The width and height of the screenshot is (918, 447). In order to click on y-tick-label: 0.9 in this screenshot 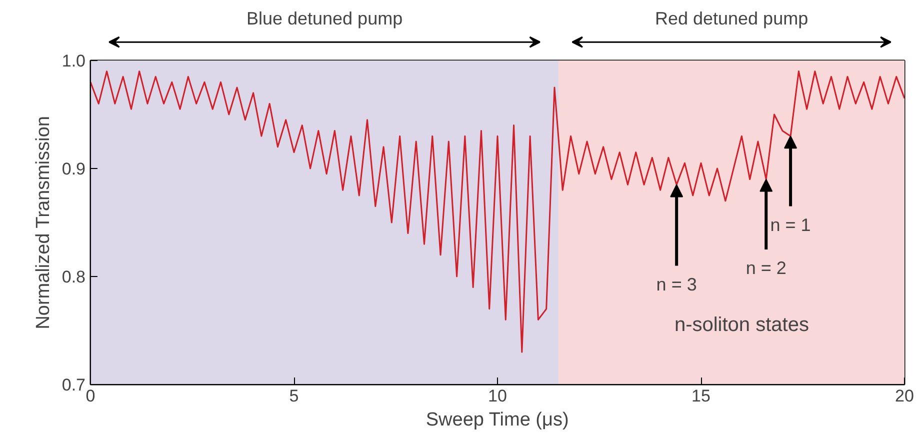, I will do `click(74, 169)`.